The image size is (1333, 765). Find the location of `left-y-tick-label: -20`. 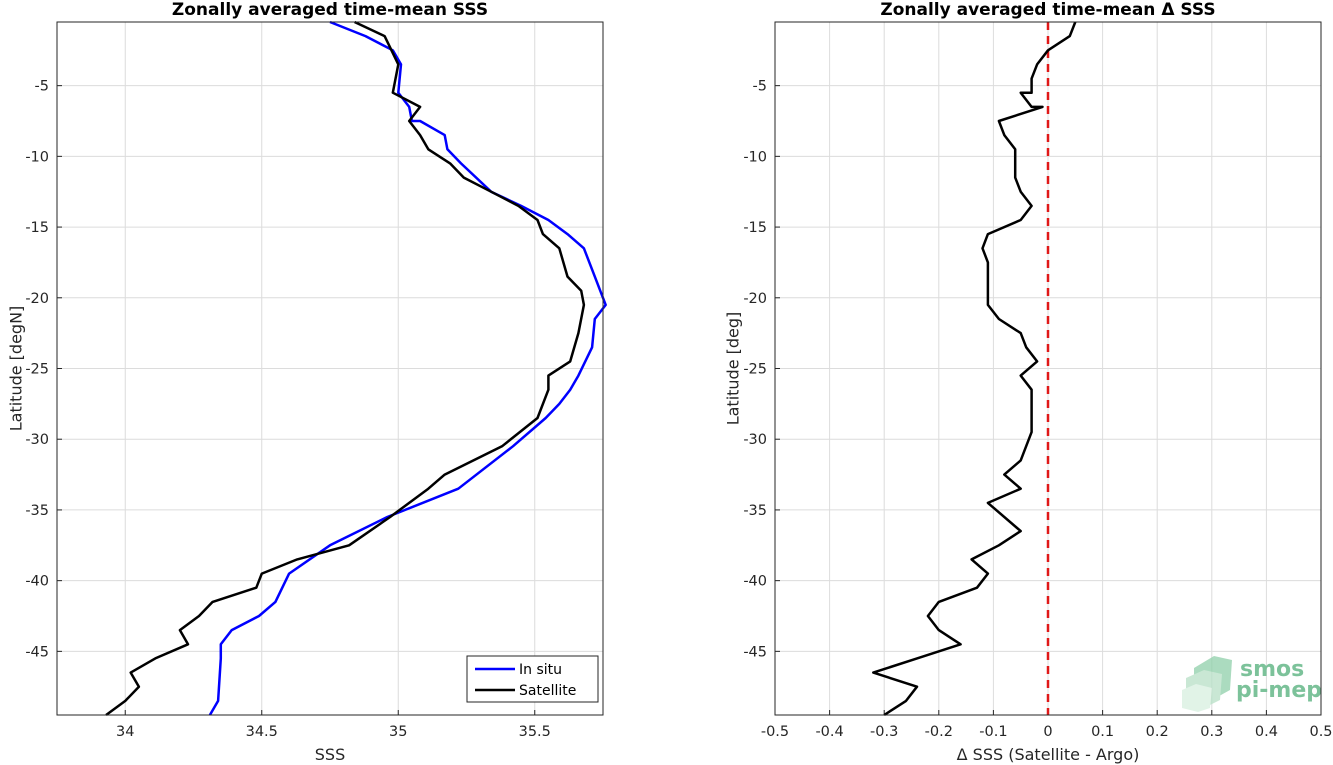

left-y-tick-label: -20 is located at coordinates (37, 299).